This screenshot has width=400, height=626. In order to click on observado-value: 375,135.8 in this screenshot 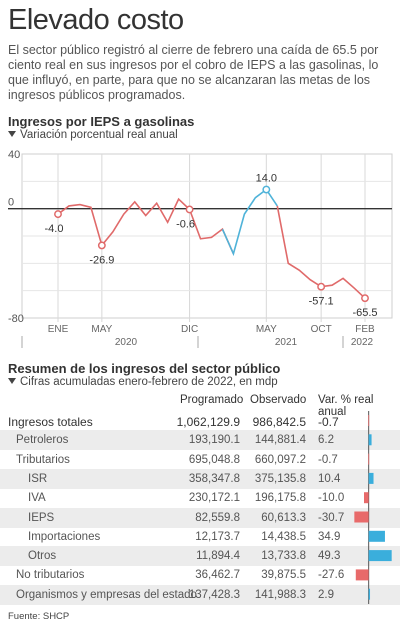, I will do `click(280, 478)`.